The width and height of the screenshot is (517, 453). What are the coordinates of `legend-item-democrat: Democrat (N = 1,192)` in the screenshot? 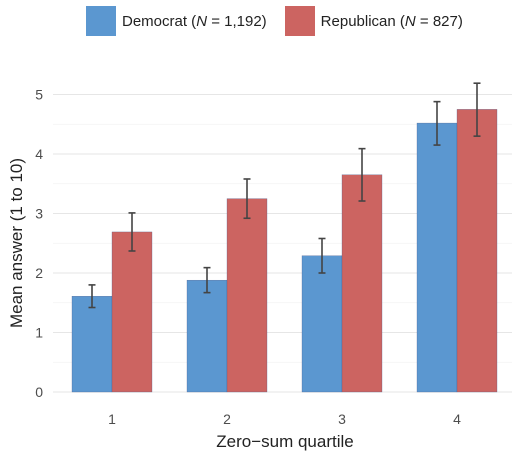 It's located at (176, 21).